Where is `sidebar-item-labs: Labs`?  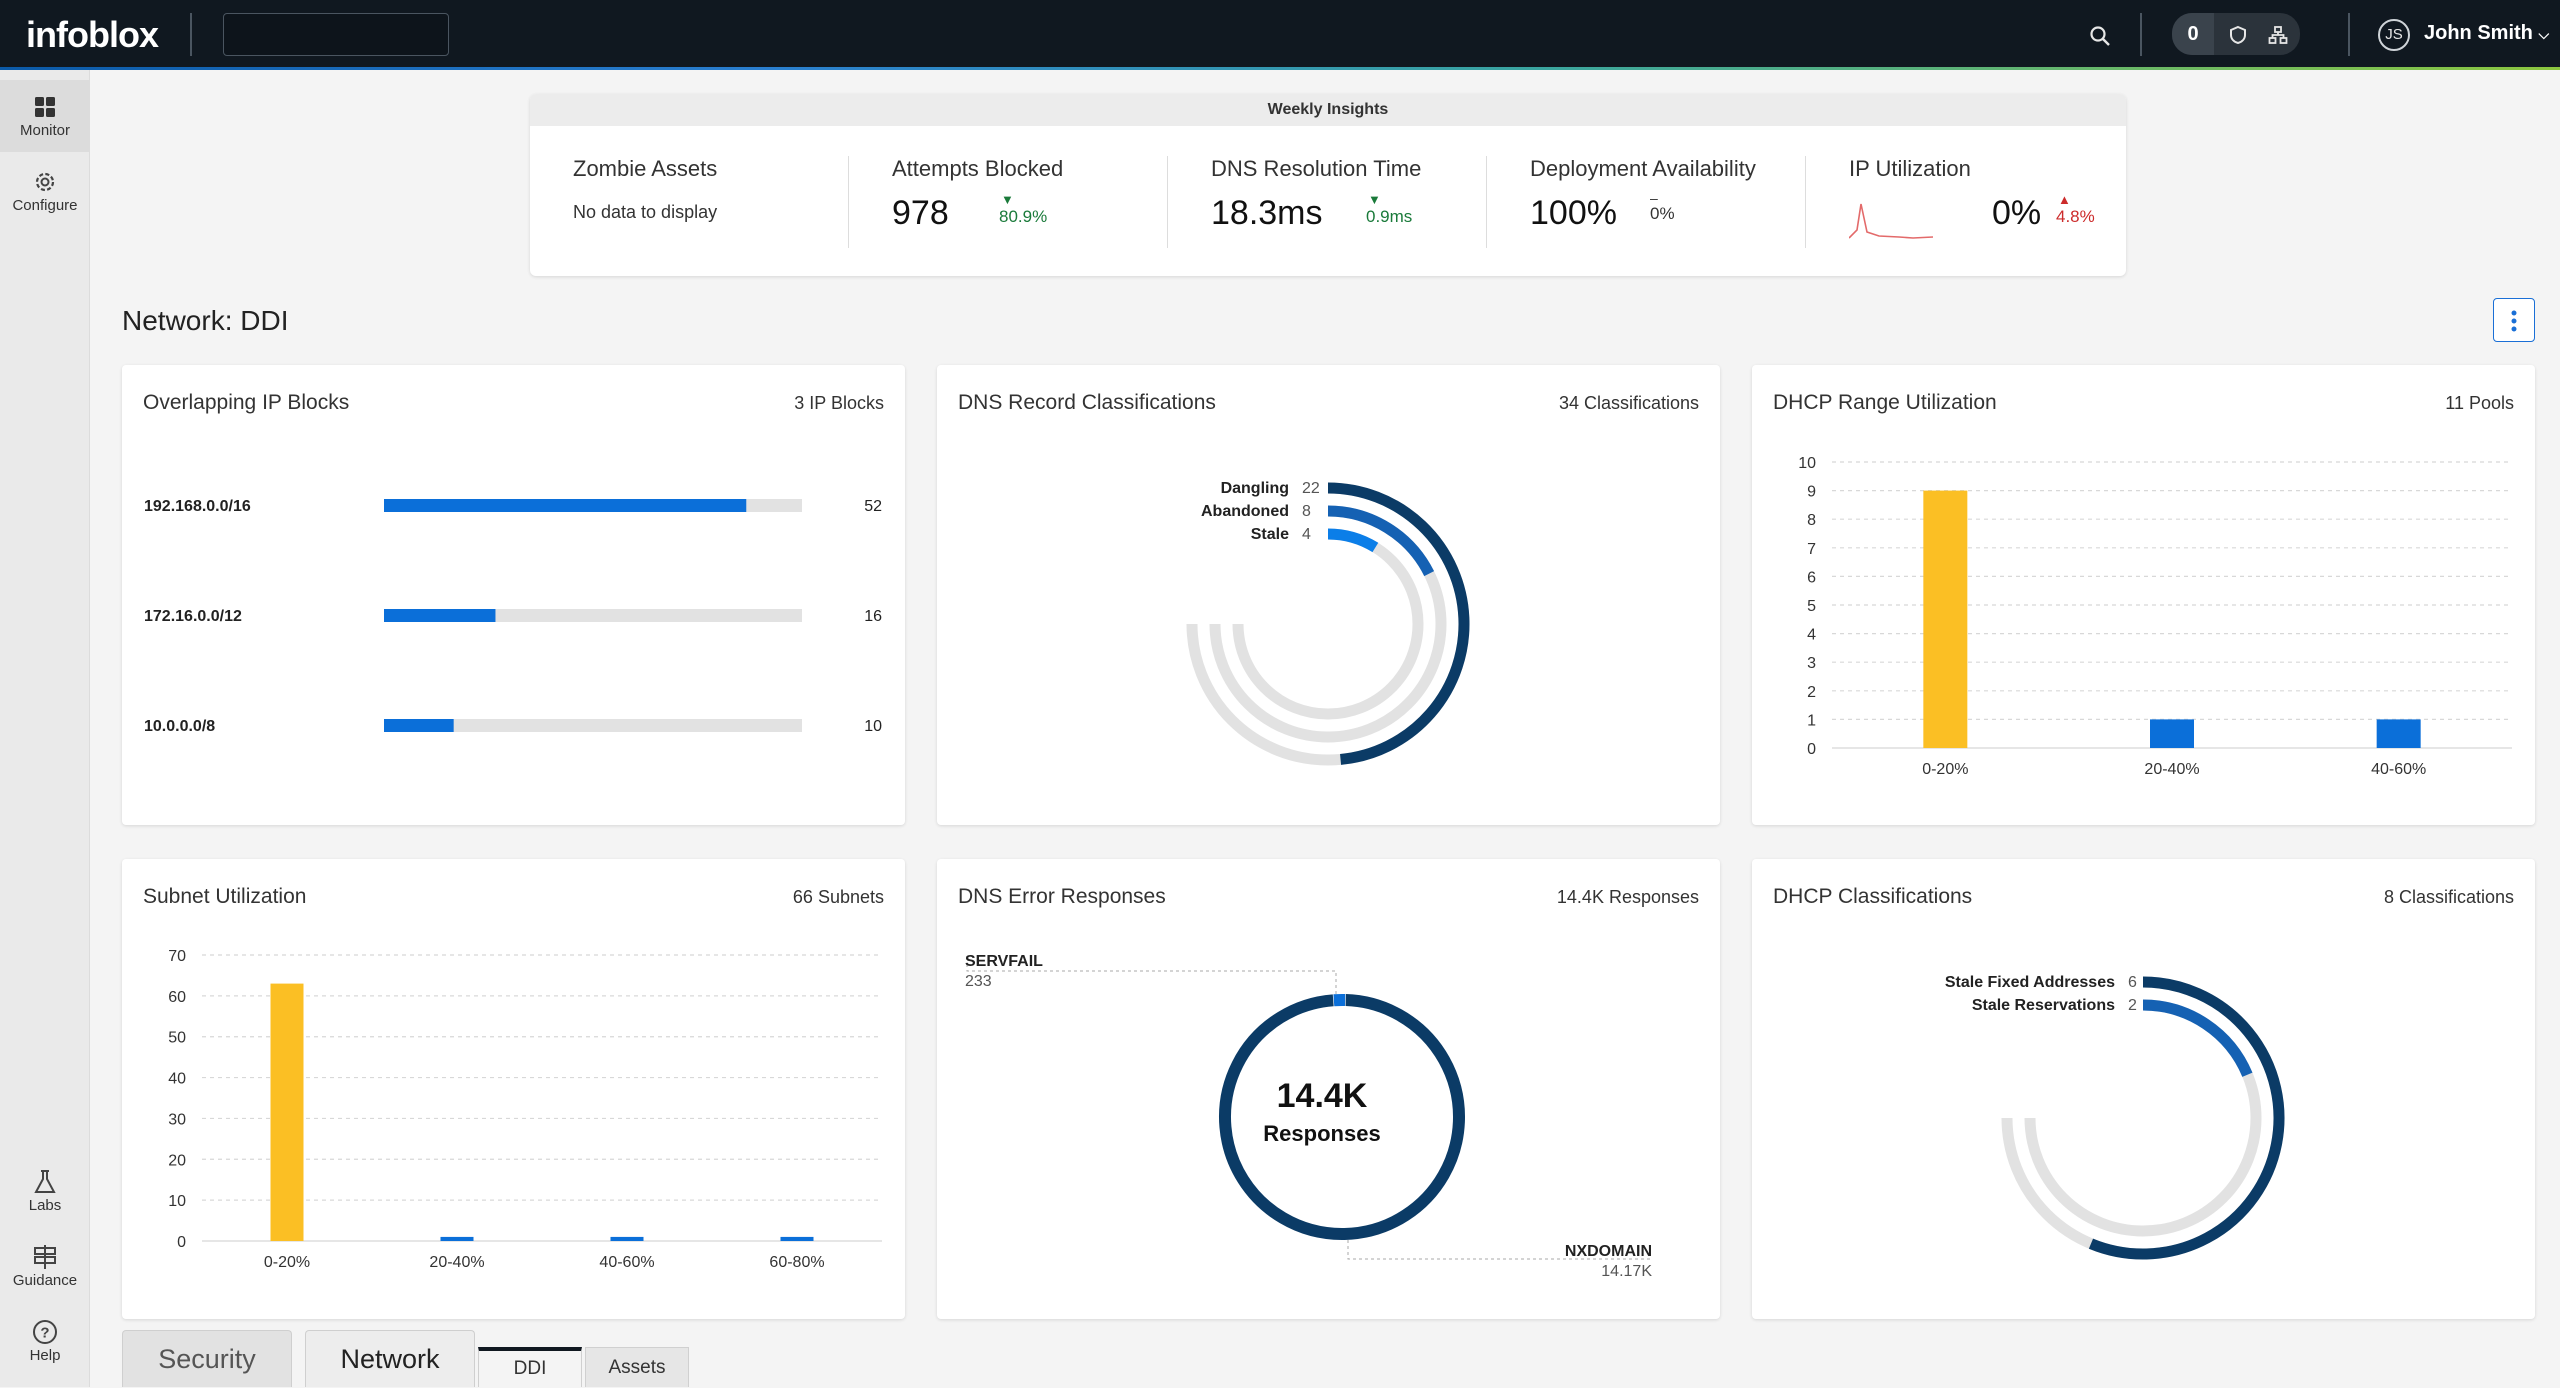
sidebar-item-labs: Labs is located at coordinates (45, 1191).